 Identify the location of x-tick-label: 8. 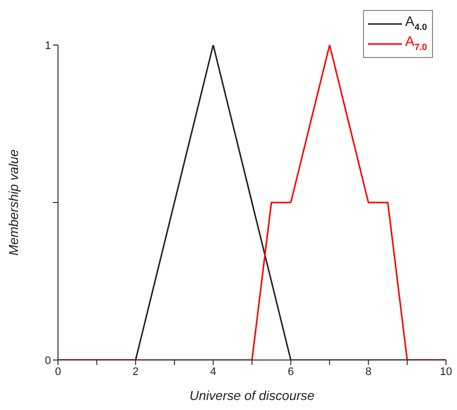
(368, 372).